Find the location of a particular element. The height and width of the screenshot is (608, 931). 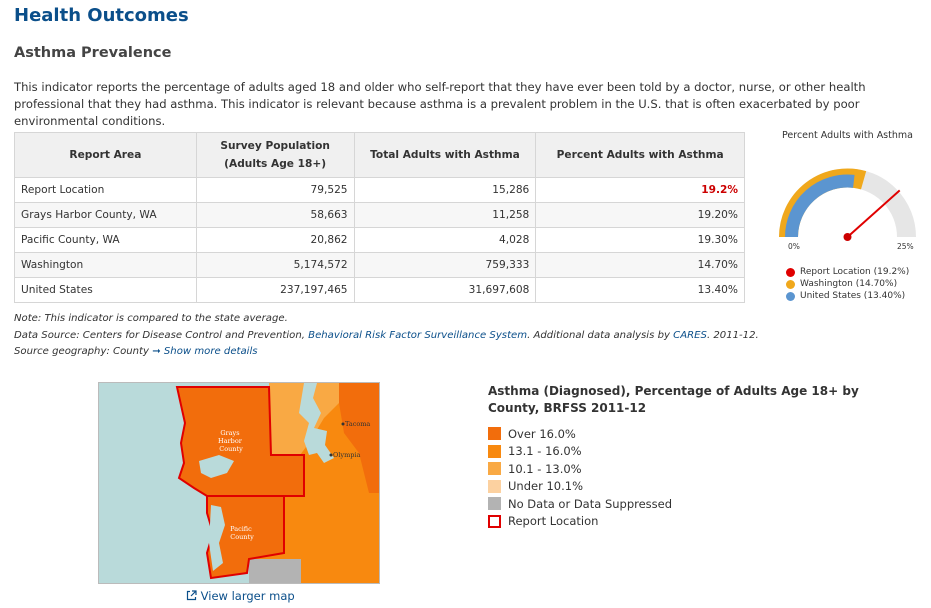

gauge-legend-label: United States (13.40%) is located at coordinates (853, 296).